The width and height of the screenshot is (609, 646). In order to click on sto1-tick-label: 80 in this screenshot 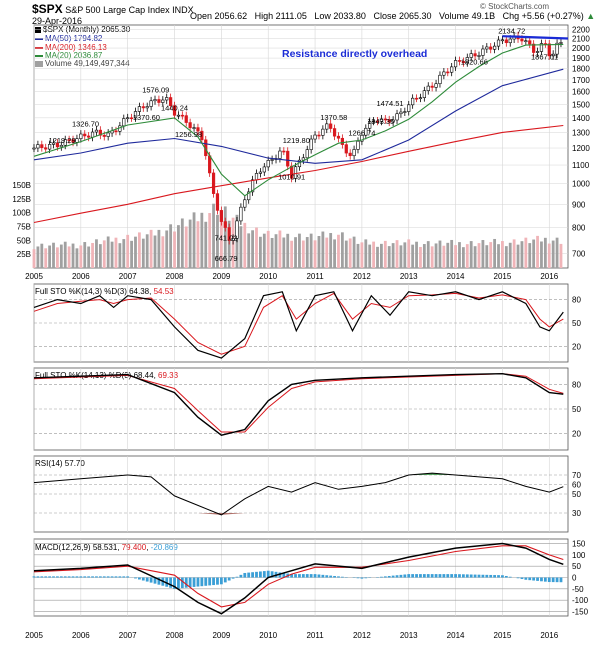, I will do `click(576, 300)`.